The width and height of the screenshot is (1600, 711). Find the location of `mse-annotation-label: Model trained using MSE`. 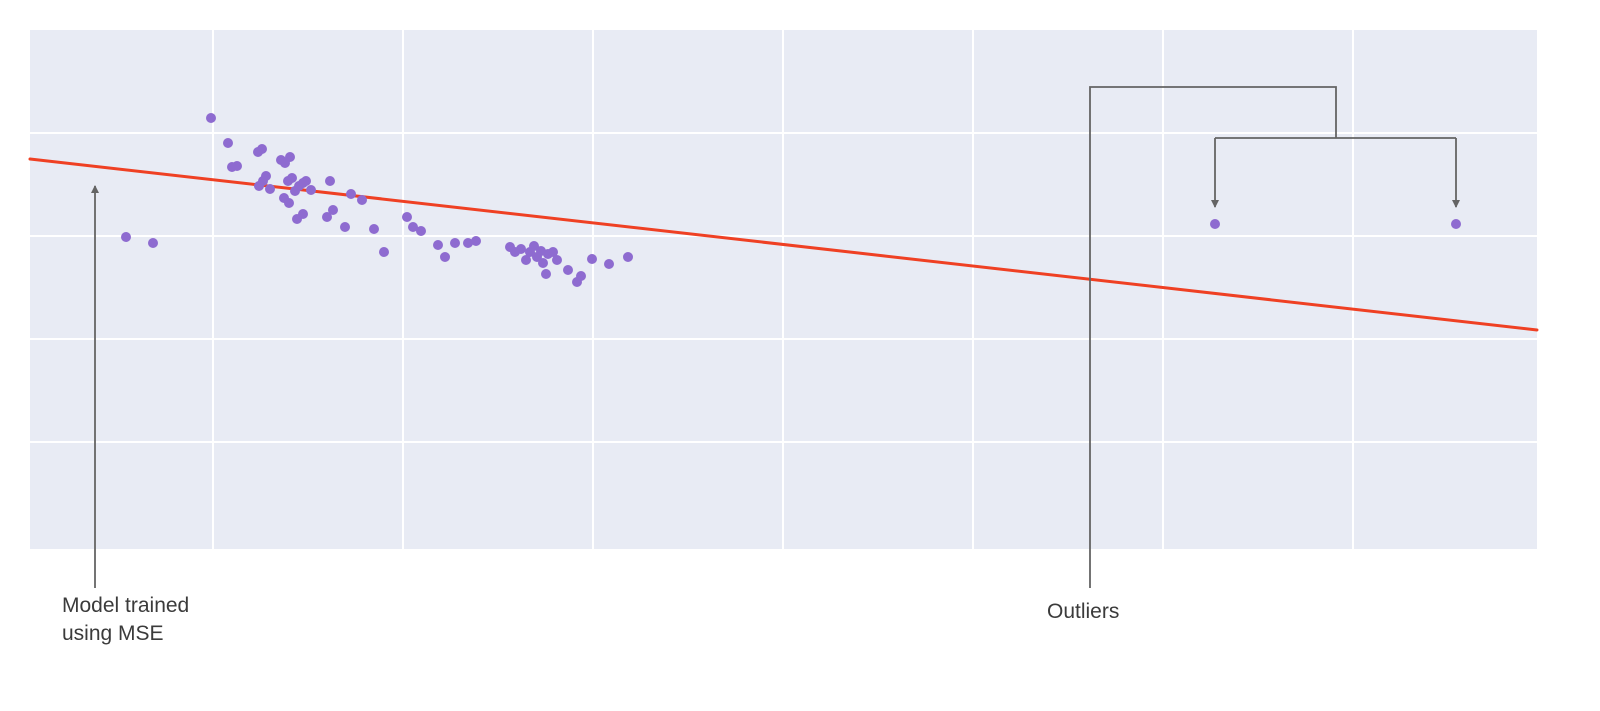

mse-annotation-label: Model trained using MSE is located at coordinates (126, 619).